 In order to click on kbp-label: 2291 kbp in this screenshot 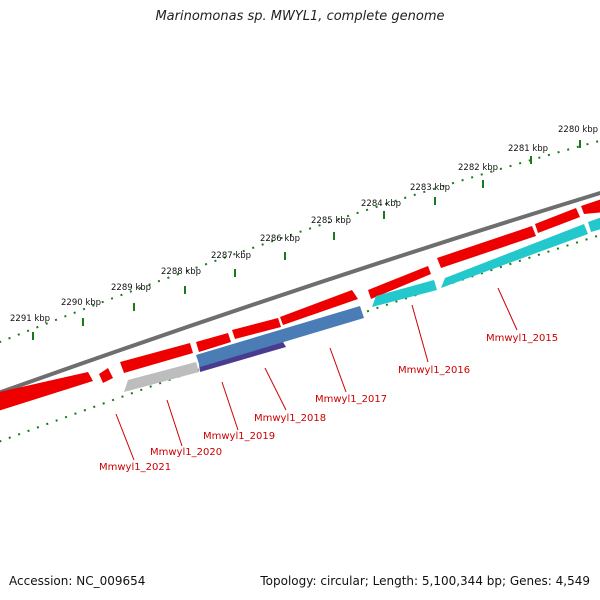, I will do `click(30, 319)`.